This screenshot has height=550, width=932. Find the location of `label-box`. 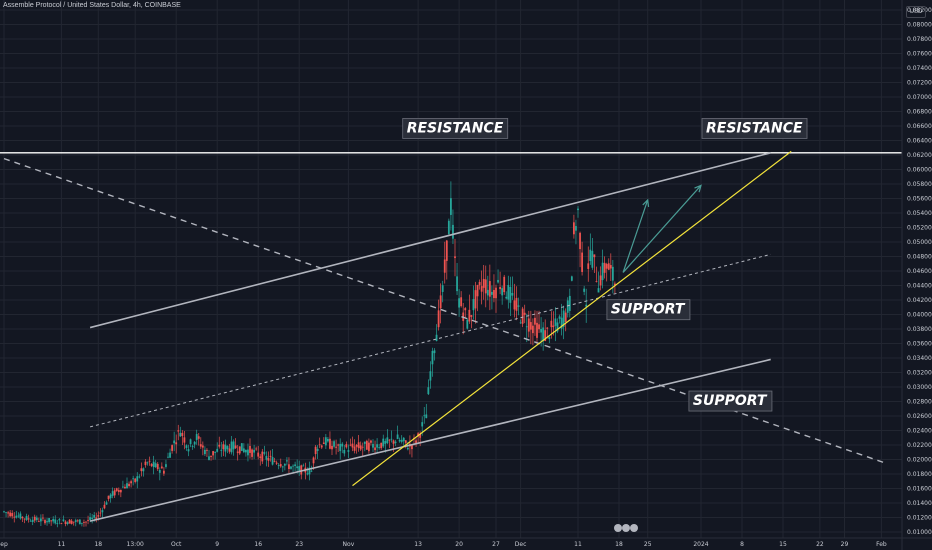

label-box is located at coordinates (730, 401).